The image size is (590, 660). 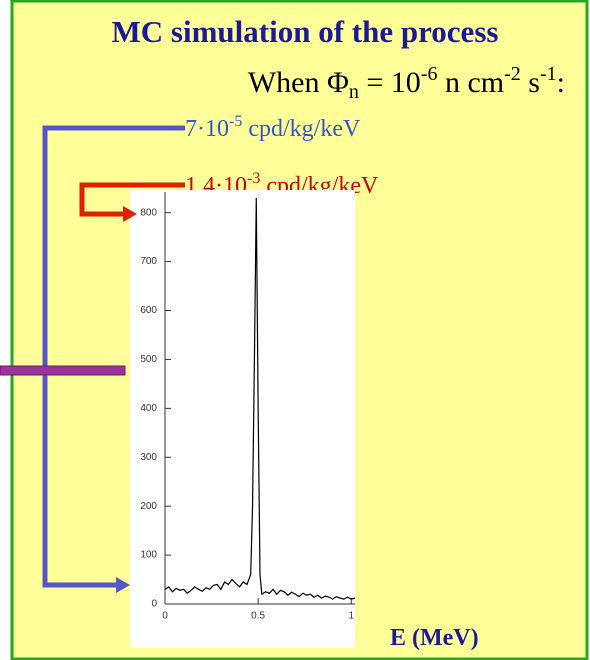 I want to click on condition: When Φn = 10-6 n cm-2 s-1:, so click(x=406, y=83).